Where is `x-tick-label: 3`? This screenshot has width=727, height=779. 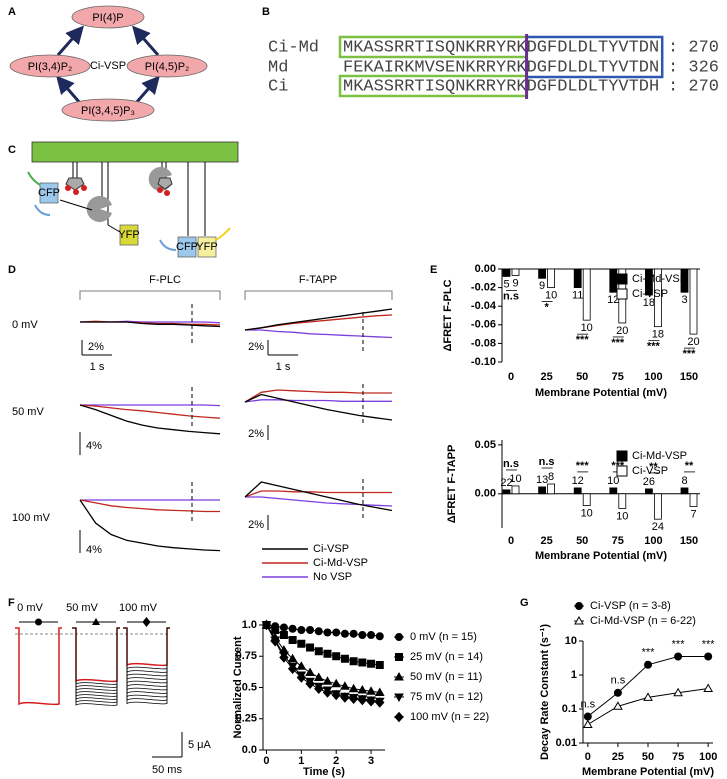 x-tick-label: 3 is located at coordinates (371, 761).